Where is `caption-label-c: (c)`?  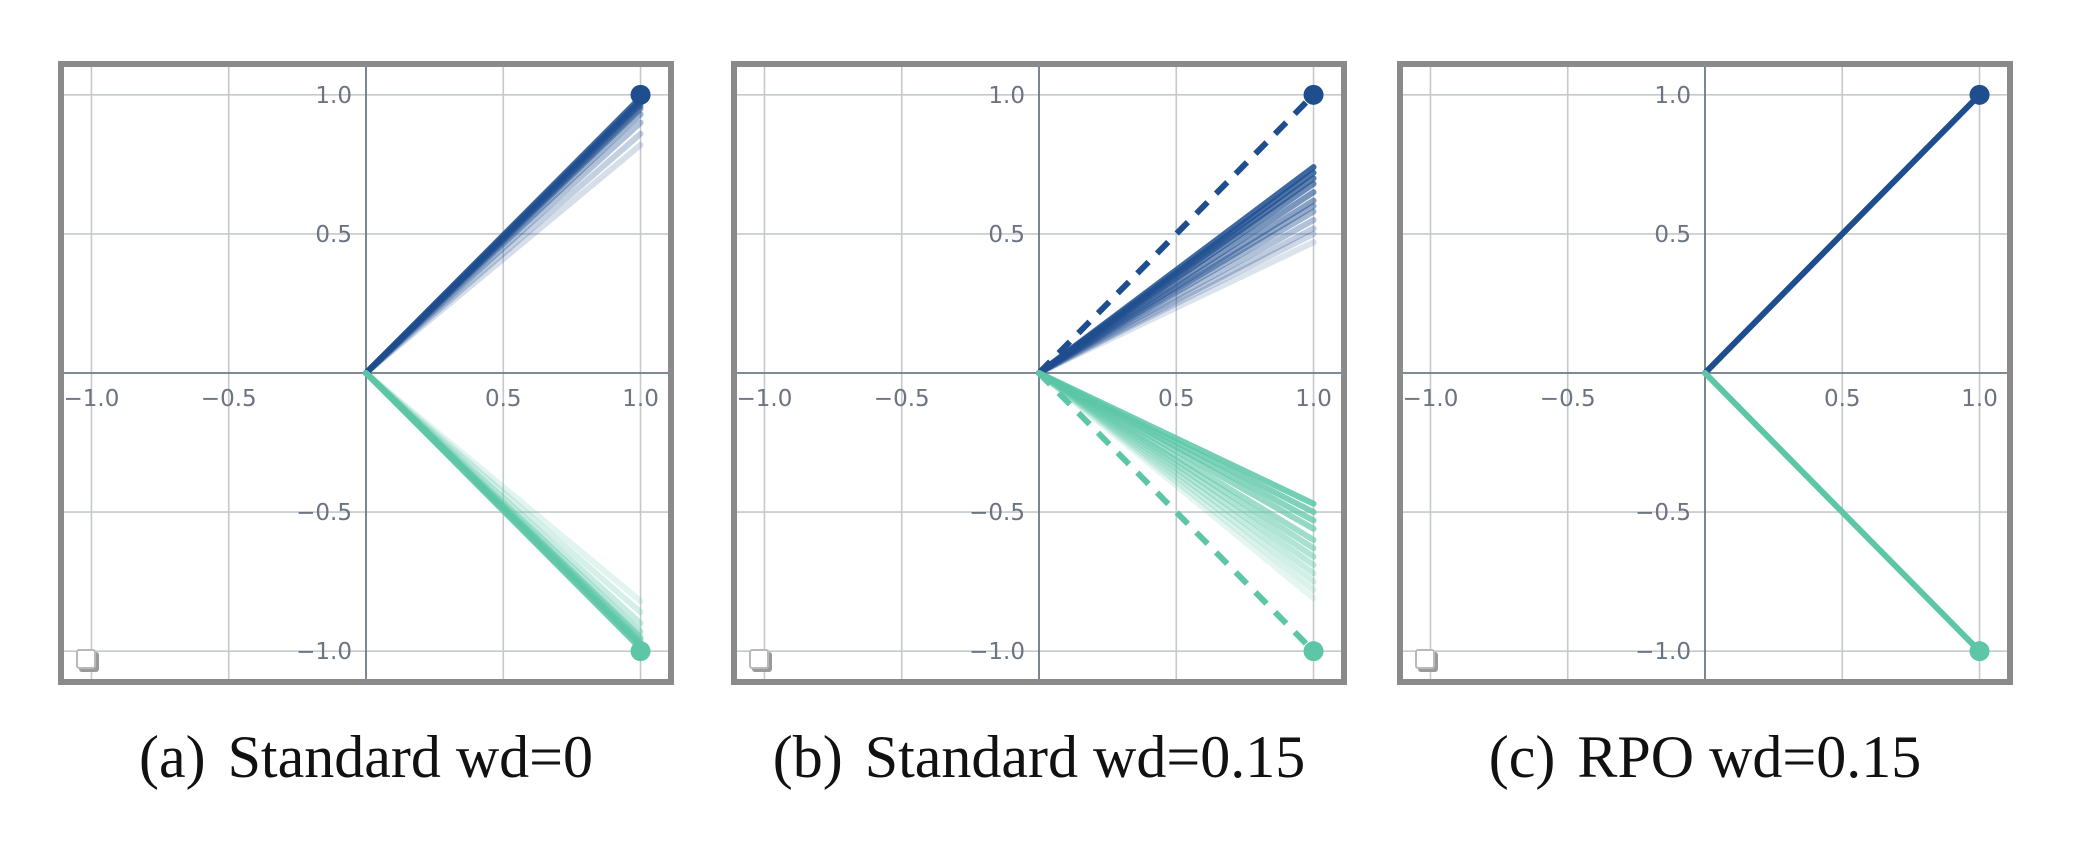
caption-label-c: (c) is located at coordinates (1522, 757).